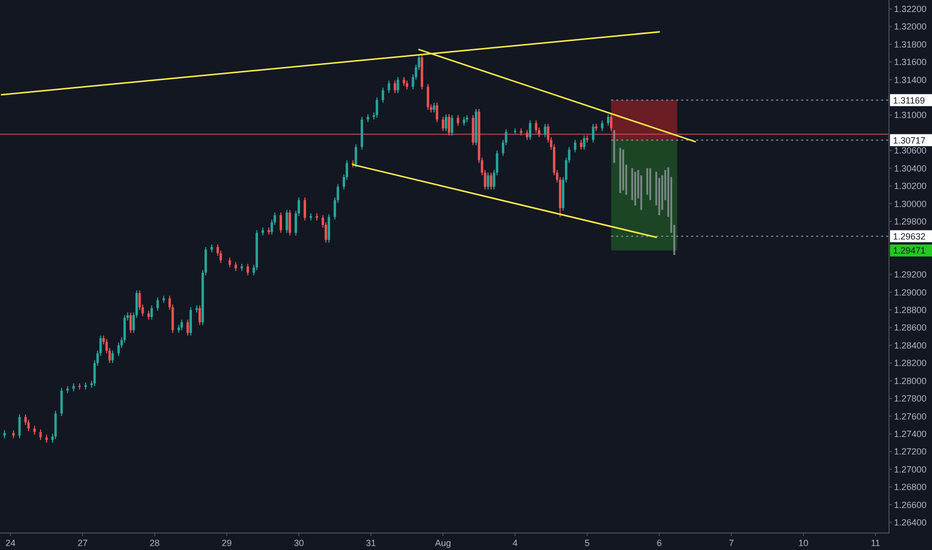 This screenshot has width=932, height=550. I want to click on ref-line-label: 1.29632, so click(909, 236).